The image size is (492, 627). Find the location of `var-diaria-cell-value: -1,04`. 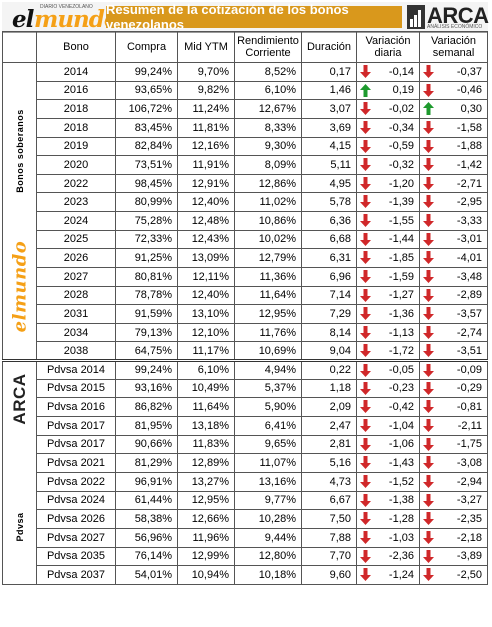

var-diaria-cell-value: -1,04 is located at coordinates (401, 425).